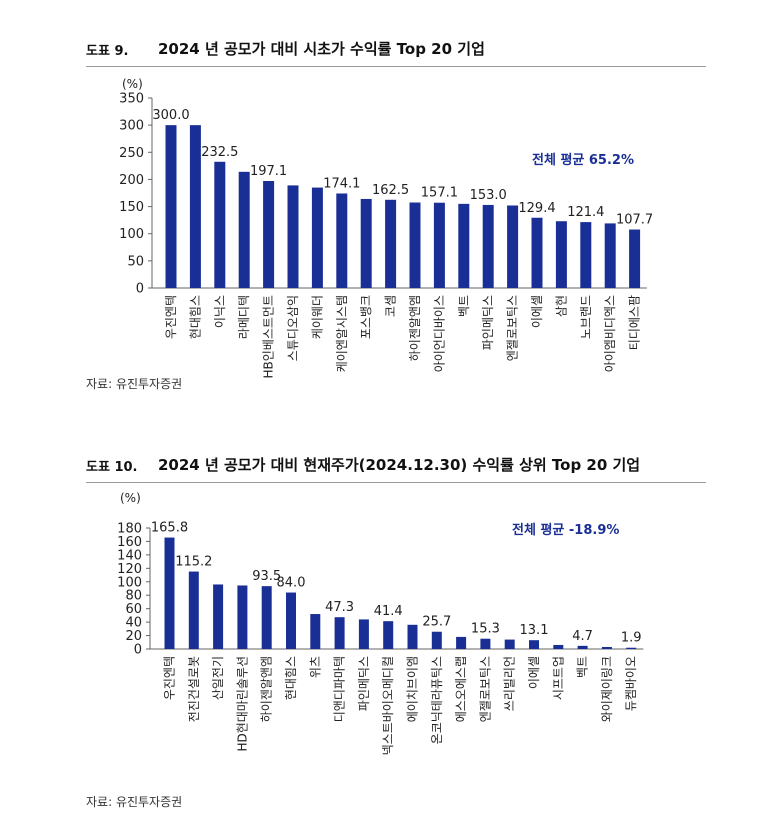 The image size is (773, 834). I want to click on x-tick-label: 코셈, so click(391, 306).